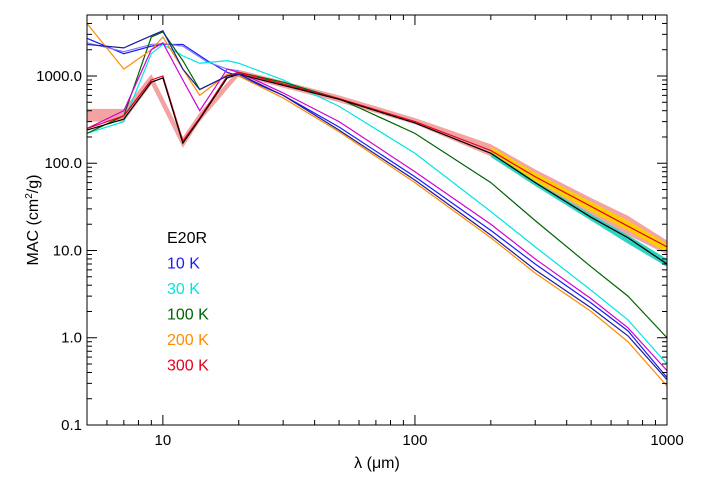 The image size is (713, 479). Describe the element at coordinates (183, 264) in the screenshot. I see `legend-entry: 10 K` at that location.